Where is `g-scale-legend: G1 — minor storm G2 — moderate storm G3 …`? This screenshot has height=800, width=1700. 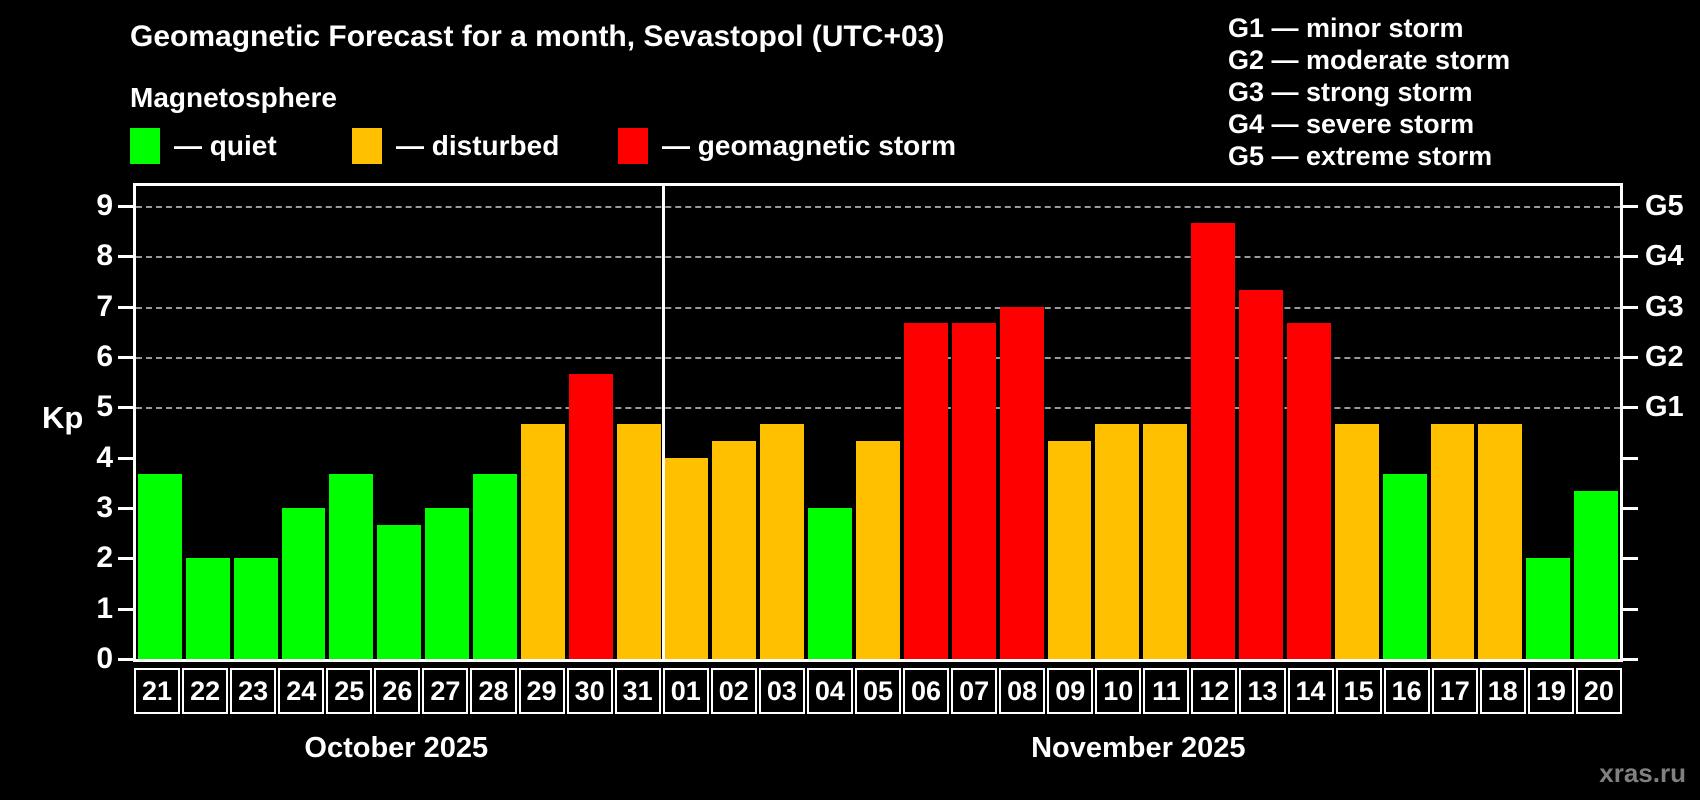
g-scale-legend: G1 — minor storm G2 — moderate storm G3 … is located at coordinates (1369, 92).